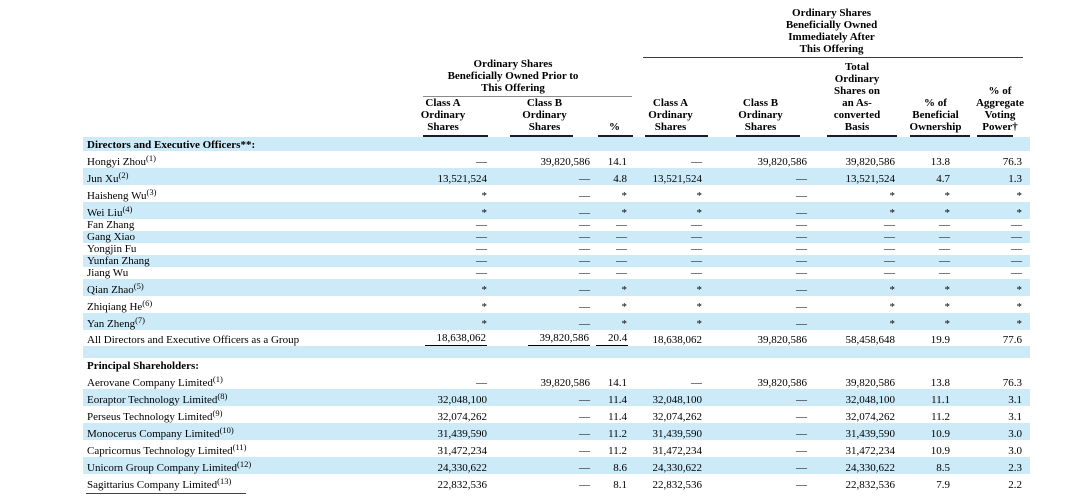 The height and width of the screenshot is (502, 1080). What do you see at coordinates (513, 31) in the screenshot?
I see `header-blank` at bounding box center [513, 31].